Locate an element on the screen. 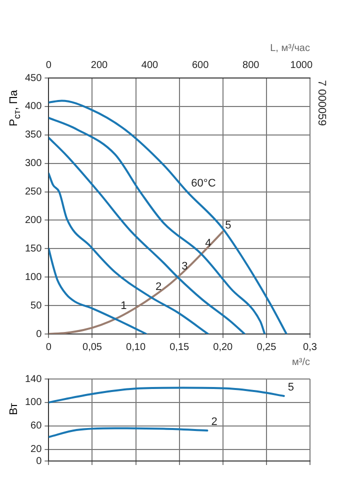 This screenshot has width=350, height=500. x-tick-label: 0,05 is located at coordinates (92, 347).